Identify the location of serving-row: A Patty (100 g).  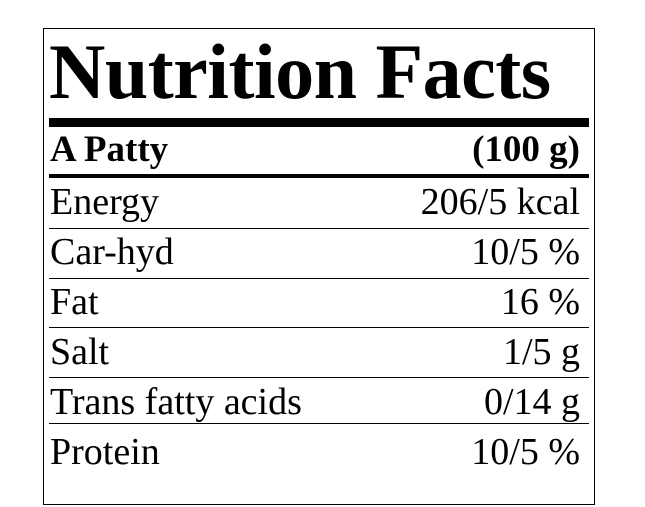
(315, 149).